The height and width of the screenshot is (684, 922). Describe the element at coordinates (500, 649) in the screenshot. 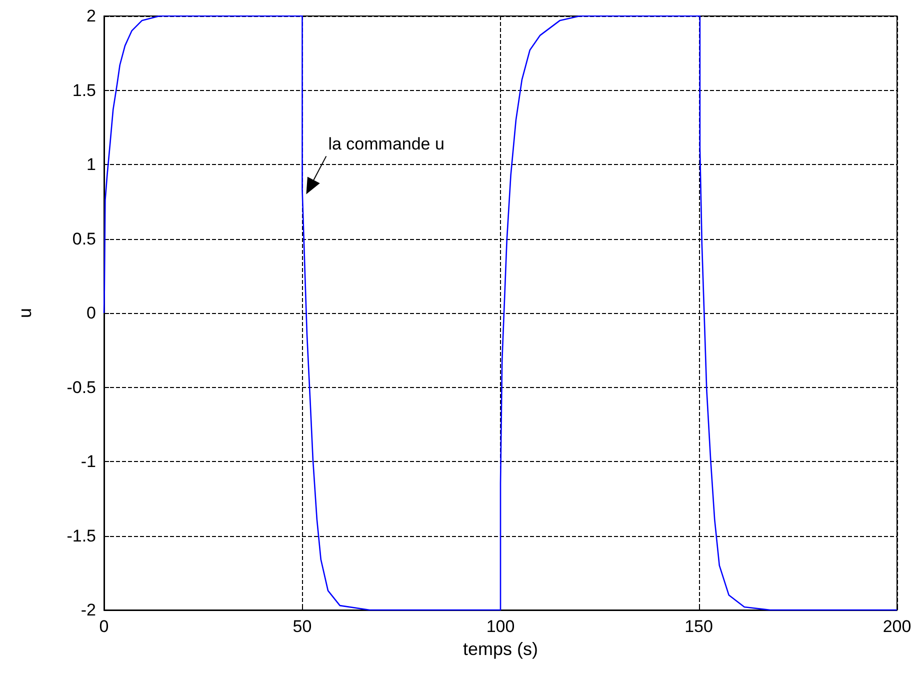

I see `x-axis-title: temps (s)` at that location.